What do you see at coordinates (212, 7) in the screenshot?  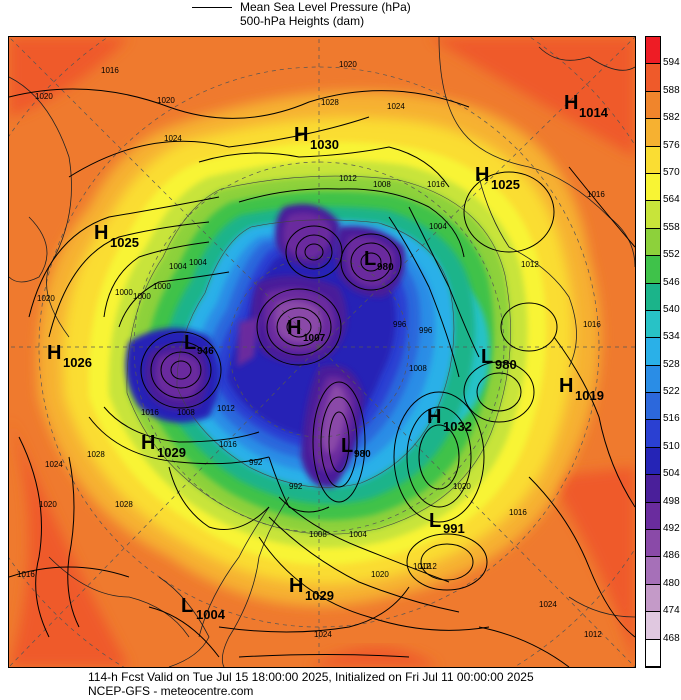 I see `isobar-legend-line` at bounding box center [212, 7].